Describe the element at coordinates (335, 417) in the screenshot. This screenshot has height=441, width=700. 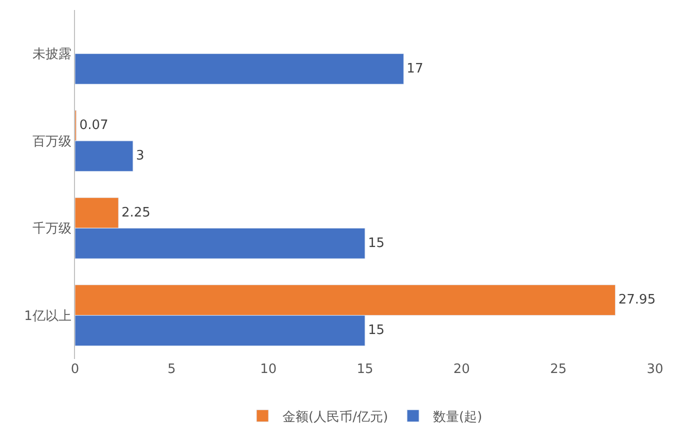
I see `legend-label: 金额(人民币/亿元)` at that location.